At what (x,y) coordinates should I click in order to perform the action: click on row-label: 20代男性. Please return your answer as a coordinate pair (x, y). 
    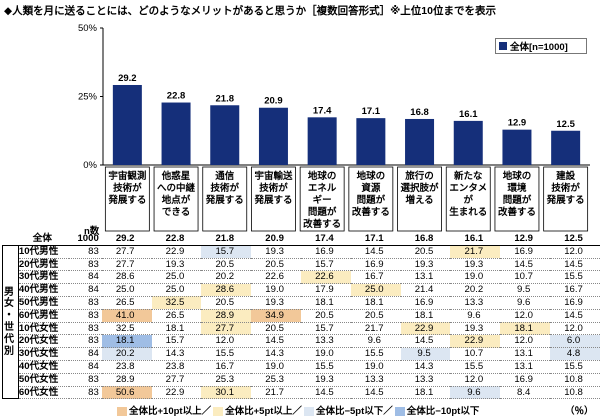
    Looking at the image, I should click on (43, 264).